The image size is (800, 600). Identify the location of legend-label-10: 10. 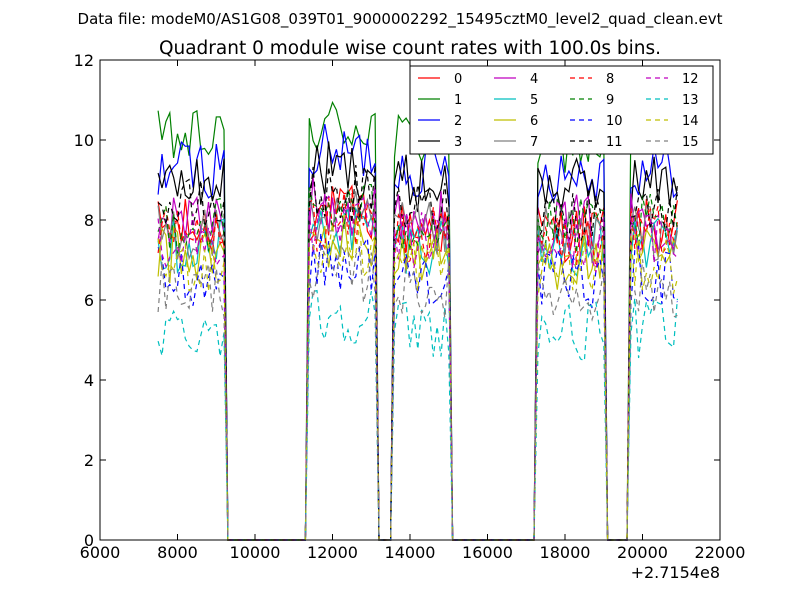
(614, 121).